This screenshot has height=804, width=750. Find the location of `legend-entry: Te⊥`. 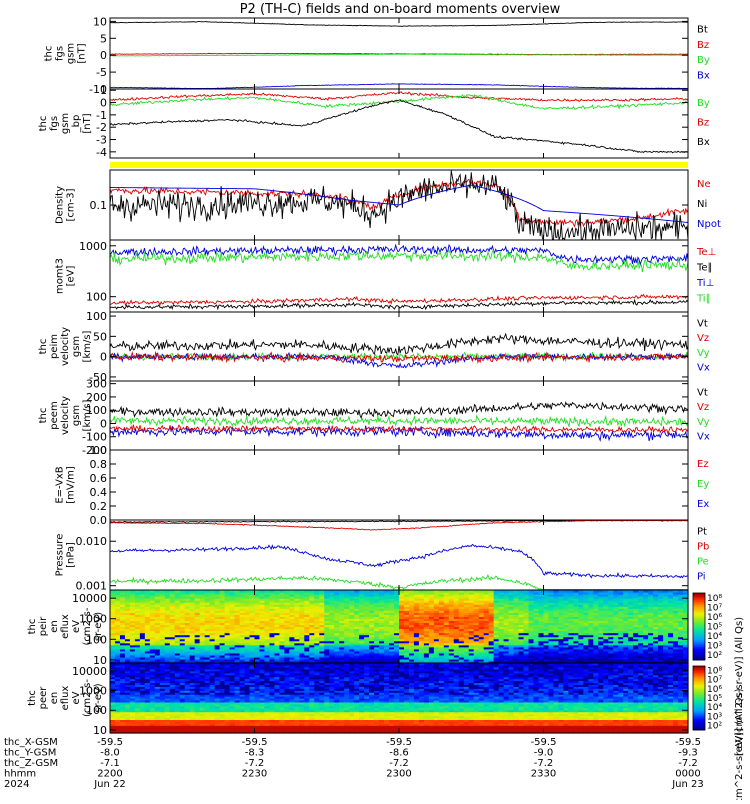

legend-entry: Te⊥ is located at coordinates (706, 252).